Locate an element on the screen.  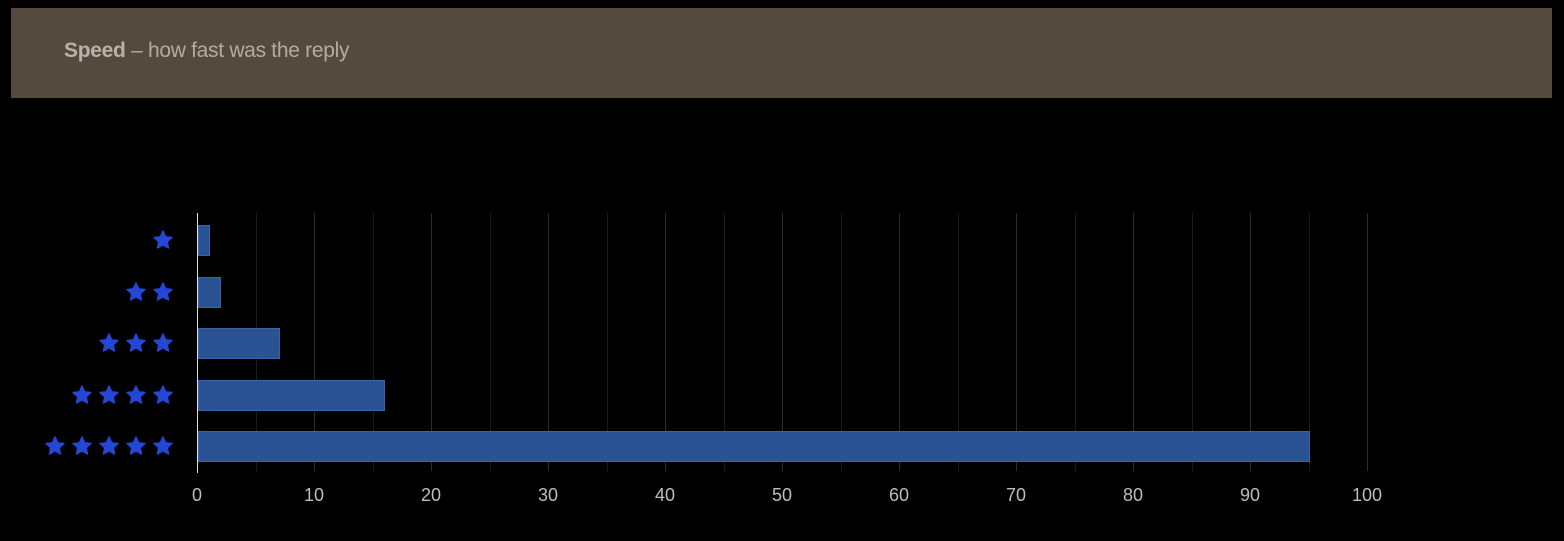
category-label-3-star is located at coordinates (136, 345).